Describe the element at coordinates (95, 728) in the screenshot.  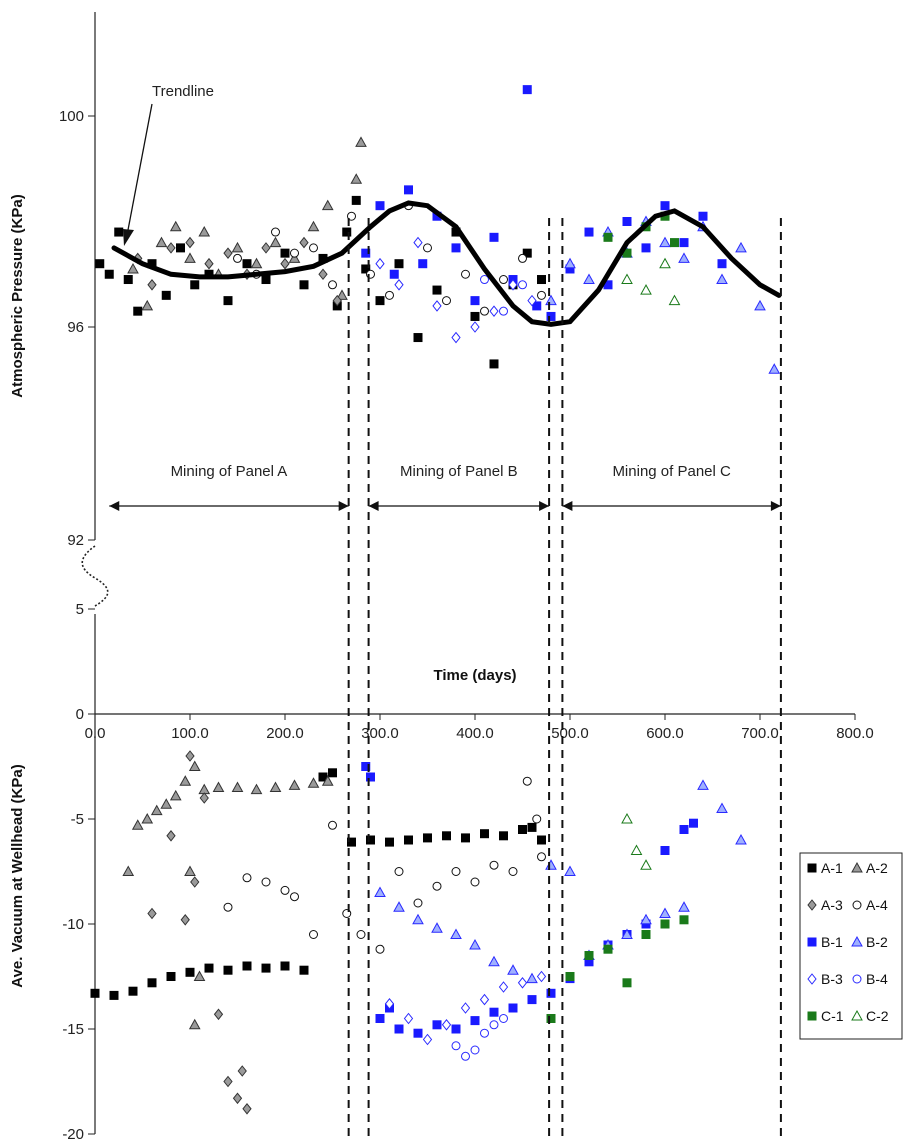
I see `x-tick: 0.0` at that location.